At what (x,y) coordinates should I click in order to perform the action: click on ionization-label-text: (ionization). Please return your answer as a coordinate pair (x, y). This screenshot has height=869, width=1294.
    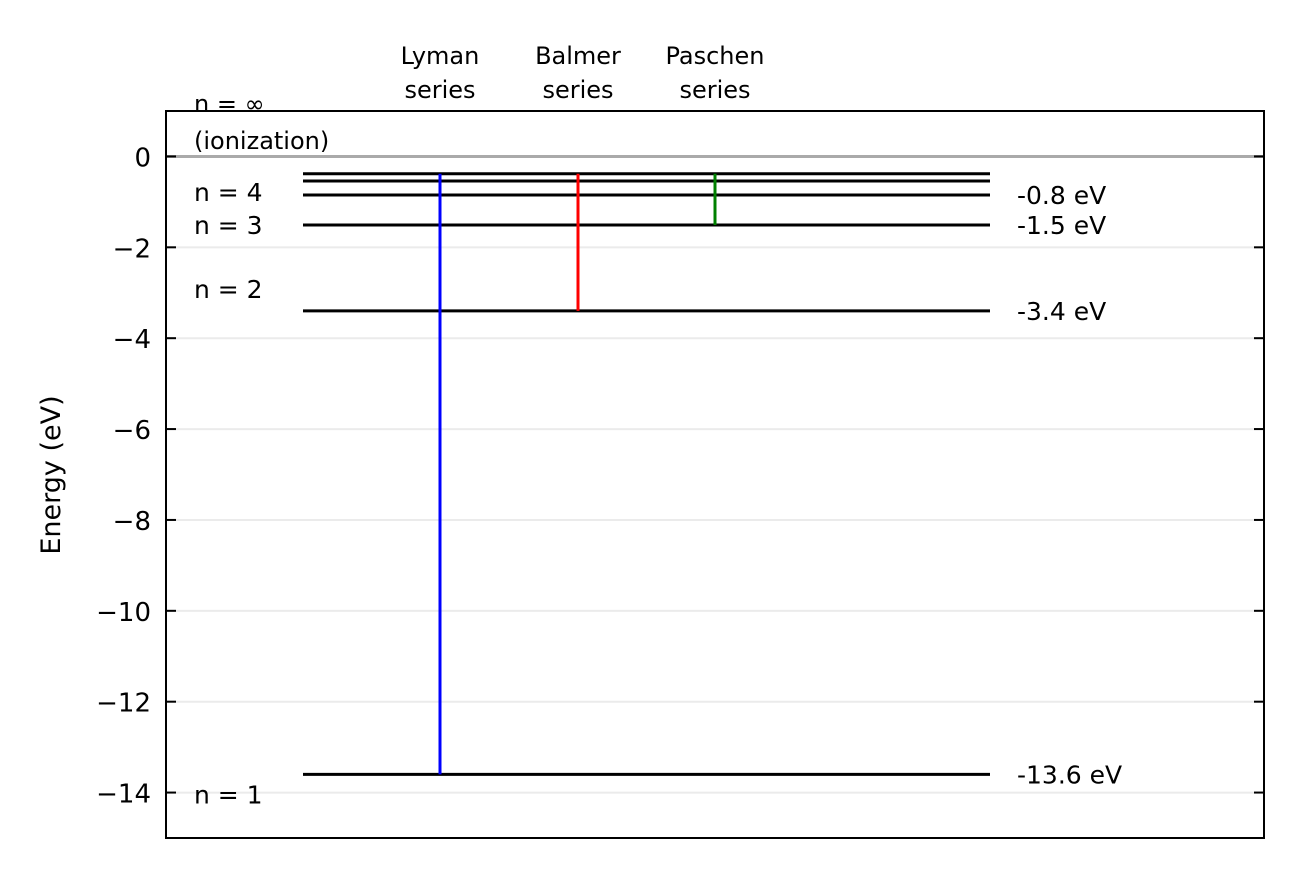
    Looking at the image, I should click on (261, 141).